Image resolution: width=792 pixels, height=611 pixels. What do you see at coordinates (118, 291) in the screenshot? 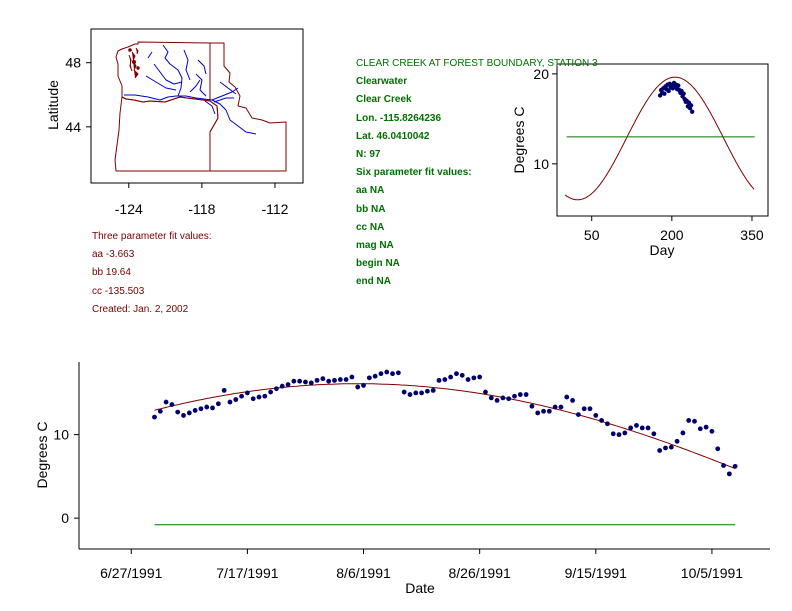
I see `three-param-cc: cc -135.503` at bounding box center [118, 291].